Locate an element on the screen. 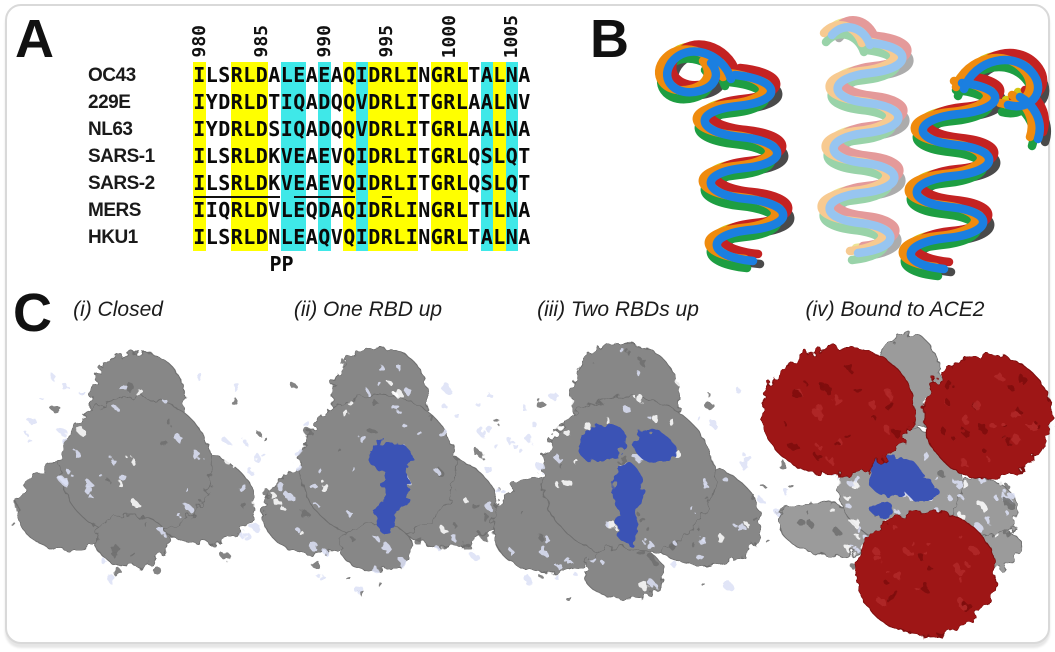 Image resolution: width=1055 pixels, height=652 pixels. caption-one-rbd-up: (ii) One RBD up is located at coordinates (368, 309).